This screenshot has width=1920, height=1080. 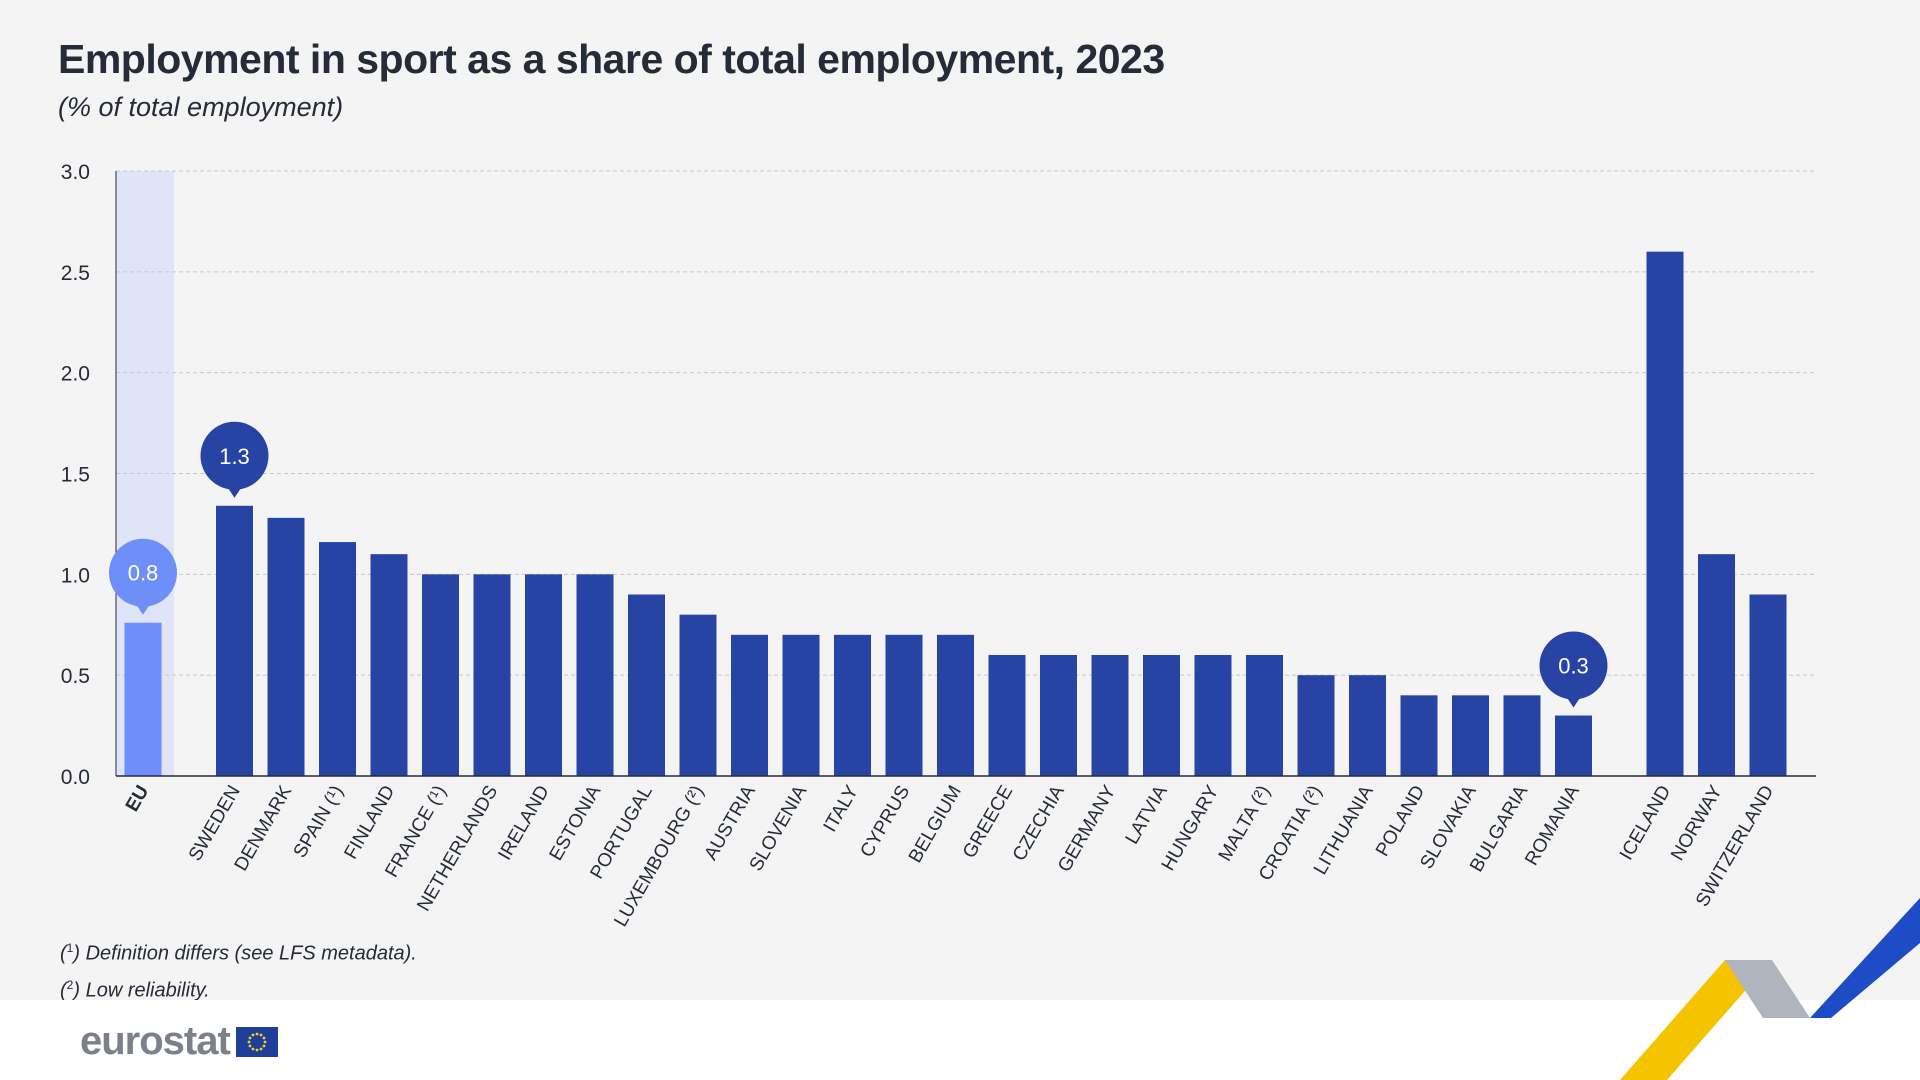 I want to click on decorative-corner-graphic, so click(x=1770, y=989).